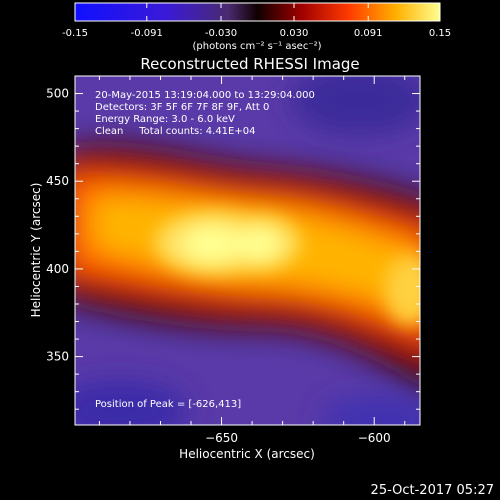 This screenshot has height=500, width=500. I want to click on colorbar-gradient, so click(257, 12).